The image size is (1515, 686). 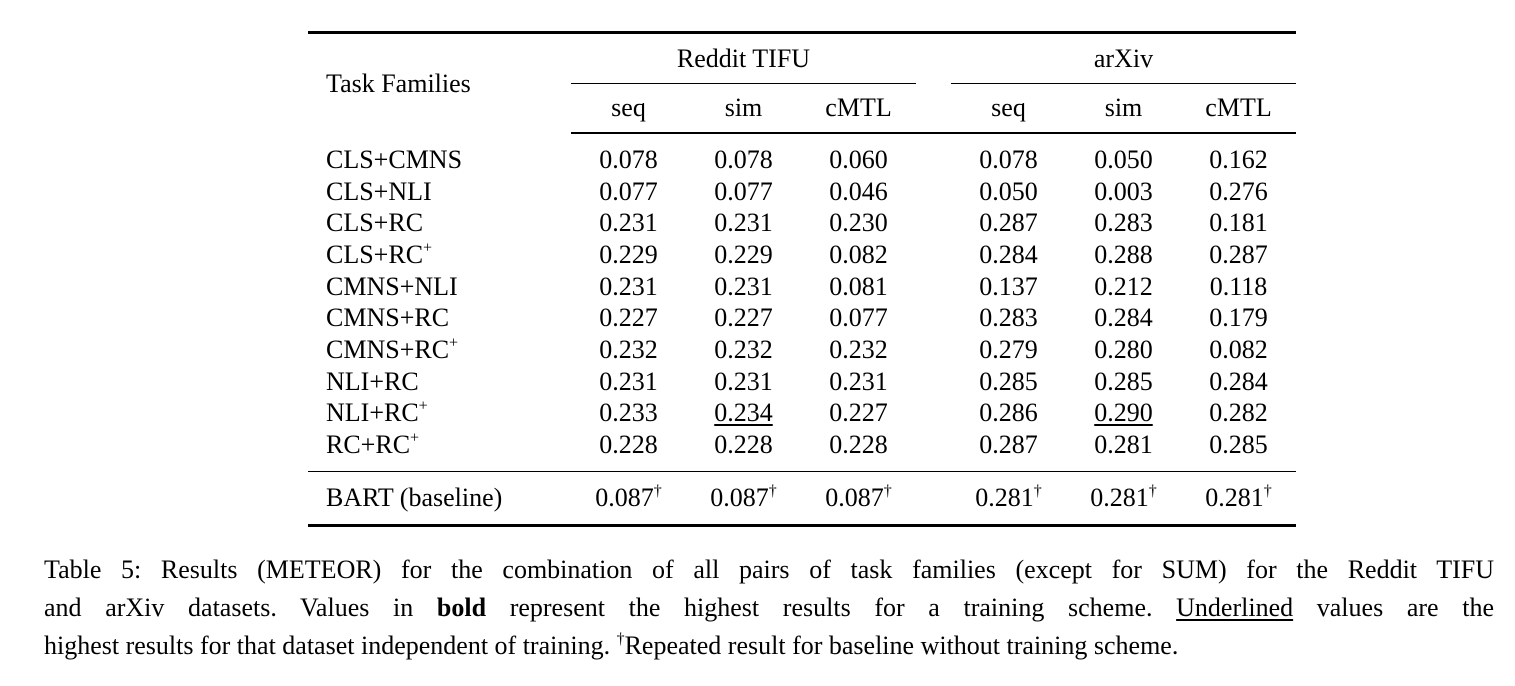 What do you see at coordinates (802, 382) in the screenshot?
I see `table-row: NLI+RC 0.231 0.231 0.231 0.285 0.285 0.284` at bounding box center [802, 382].